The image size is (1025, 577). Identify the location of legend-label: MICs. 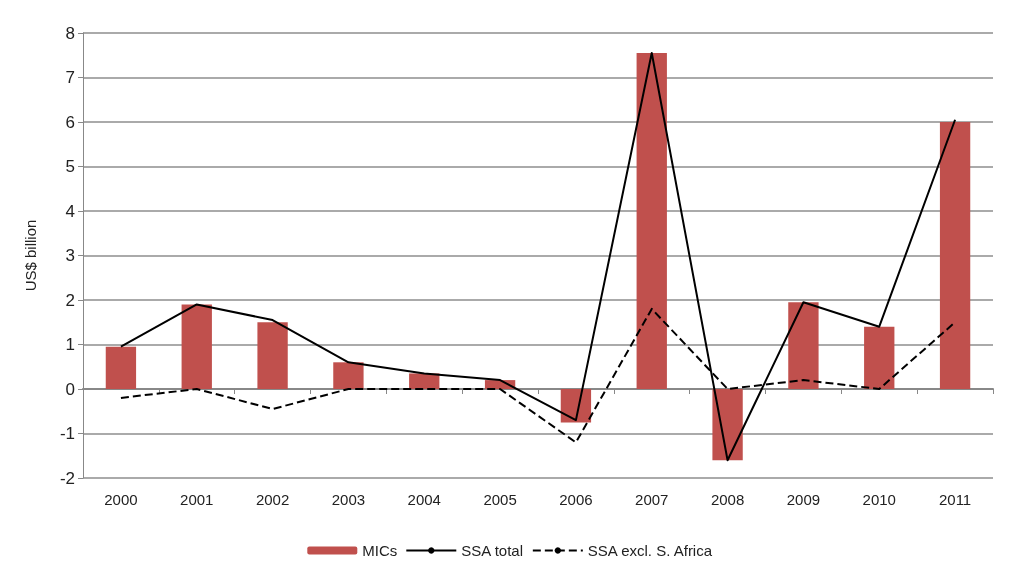
(380, 550).